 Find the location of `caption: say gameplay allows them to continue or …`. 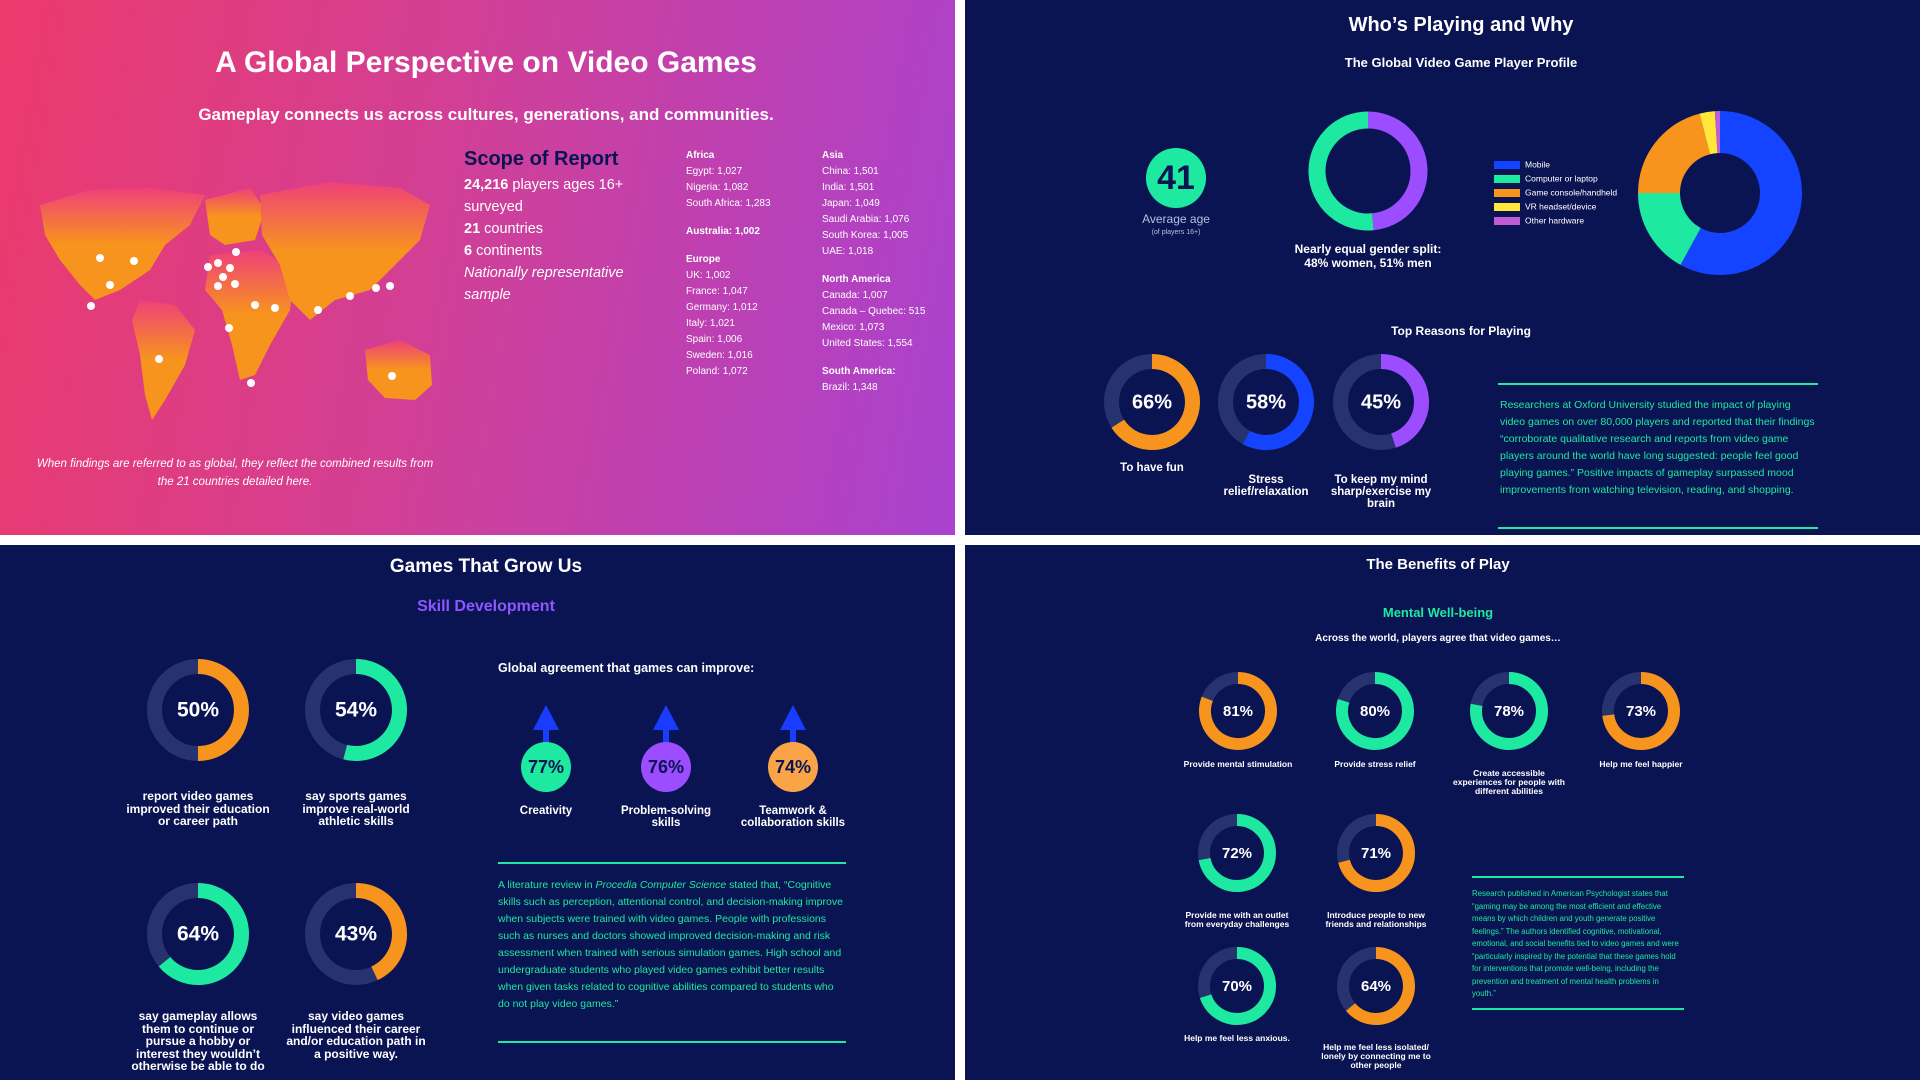

caption: say gameplay allows them to continue or … is located at coordinates (198, 1041).